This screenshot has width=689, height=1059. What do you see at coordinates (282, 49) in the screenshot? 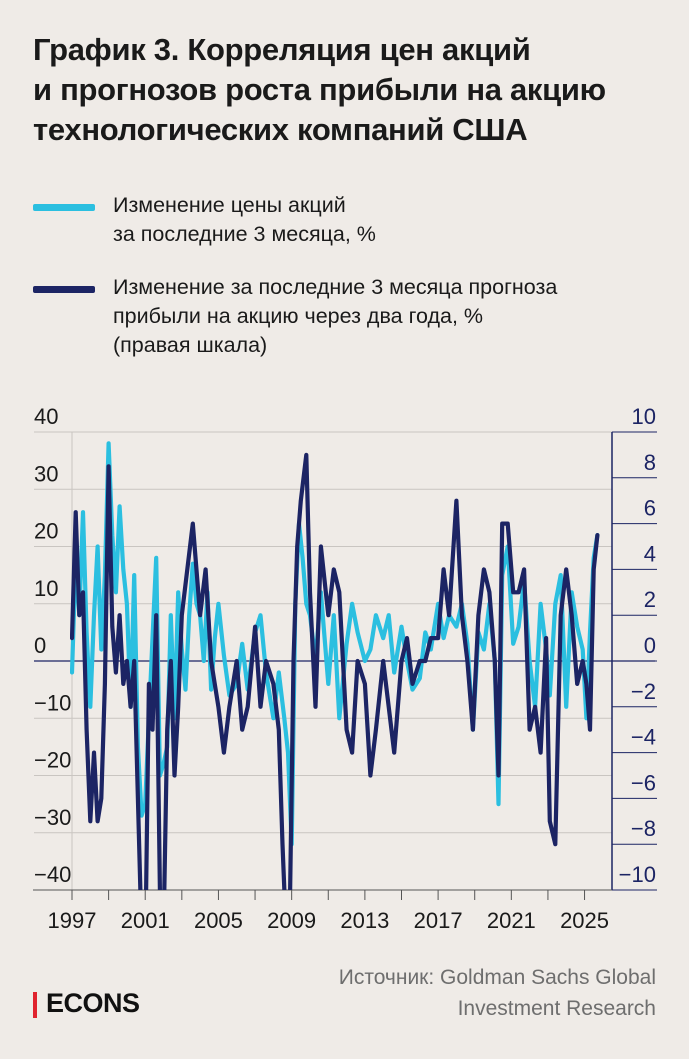
I see `title-line-1: График 3. Корреляция цен акций` at bounding box center [282, 49].